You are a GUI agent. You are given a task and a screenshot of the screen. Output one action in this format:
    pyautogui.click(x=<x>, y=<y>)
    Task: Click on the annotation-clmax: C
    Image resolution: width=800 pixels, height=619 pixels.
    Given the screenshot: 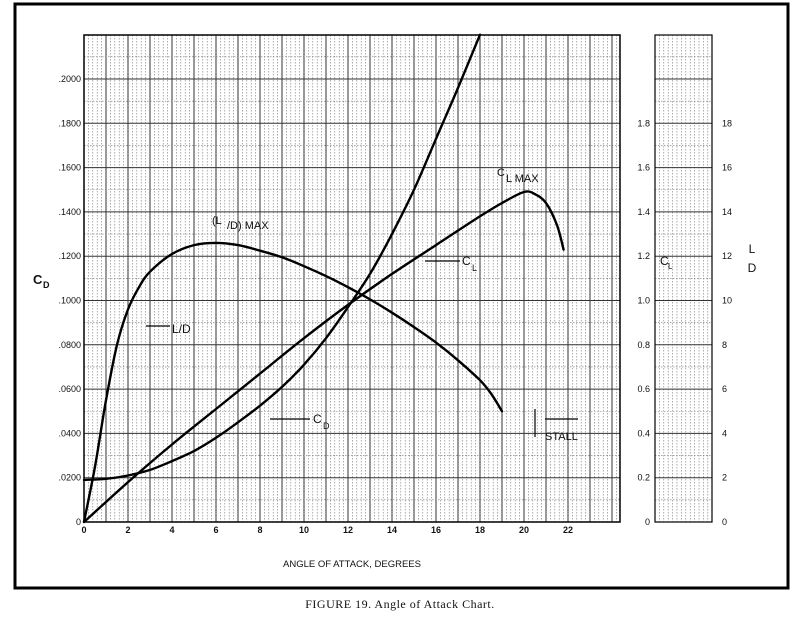 What is the action you would take?
    pyautogui.click(x=501, y=173)
    